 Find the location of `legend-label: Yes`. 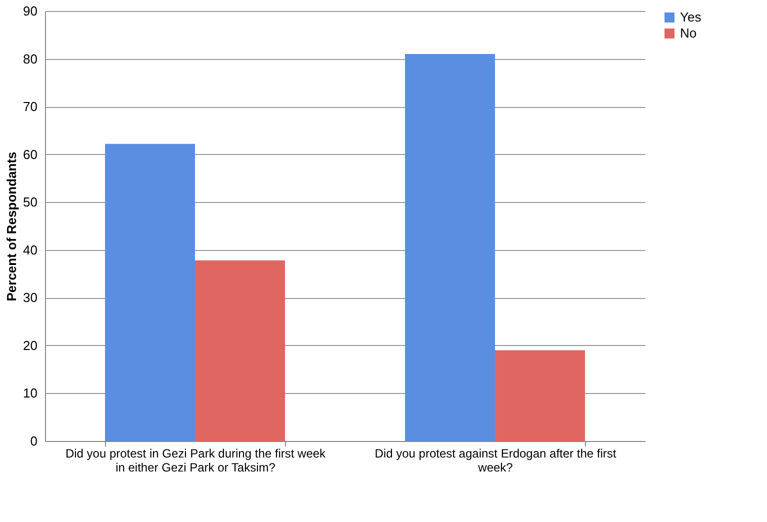

legend-label: Yes is located at coordinates (691, 17).